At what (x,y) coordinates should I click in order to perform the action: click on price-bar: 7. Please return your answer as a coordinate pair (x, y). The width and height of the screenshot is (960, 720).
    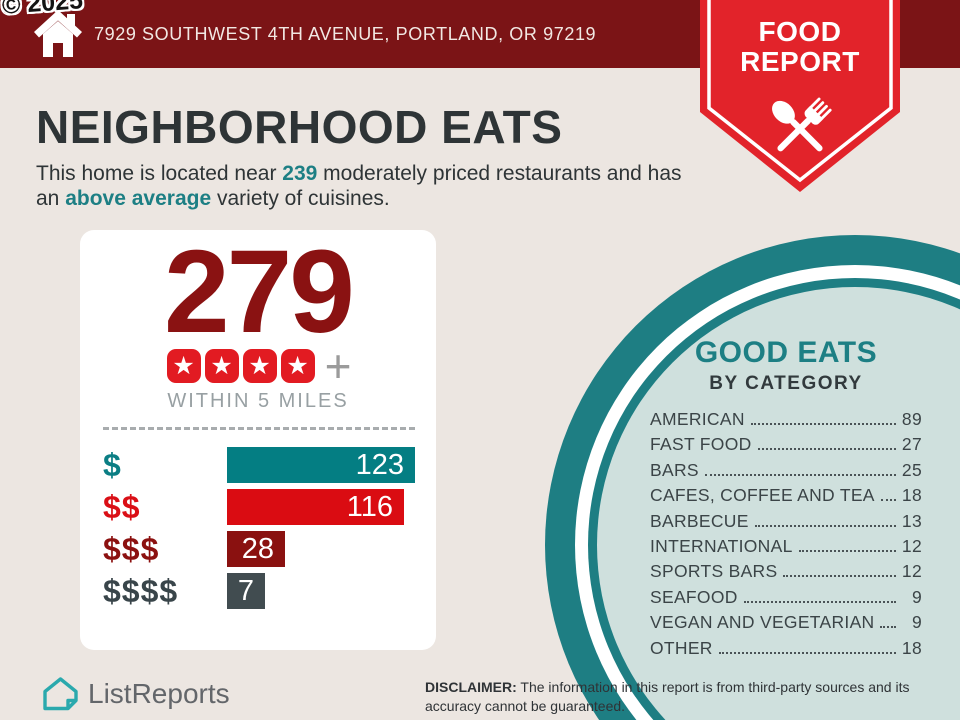
    Looking at the image, I should click on (246, 591).